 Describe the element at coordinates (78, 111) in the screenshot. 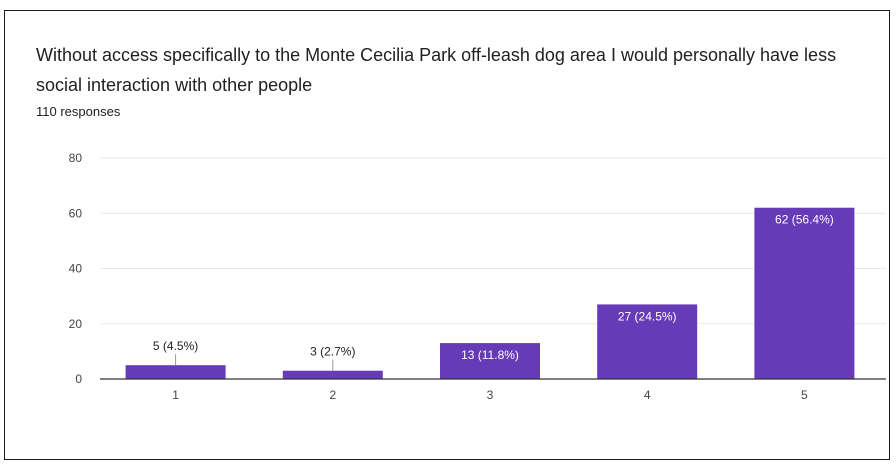

I see `response-count: 110 responses` at that location.